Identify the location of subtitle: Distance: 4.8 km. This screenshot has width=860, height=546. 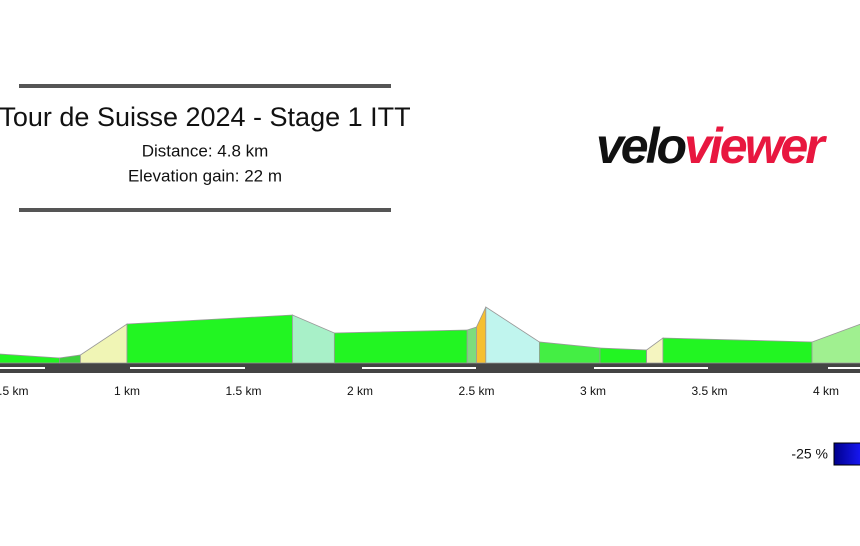
(205, 150).